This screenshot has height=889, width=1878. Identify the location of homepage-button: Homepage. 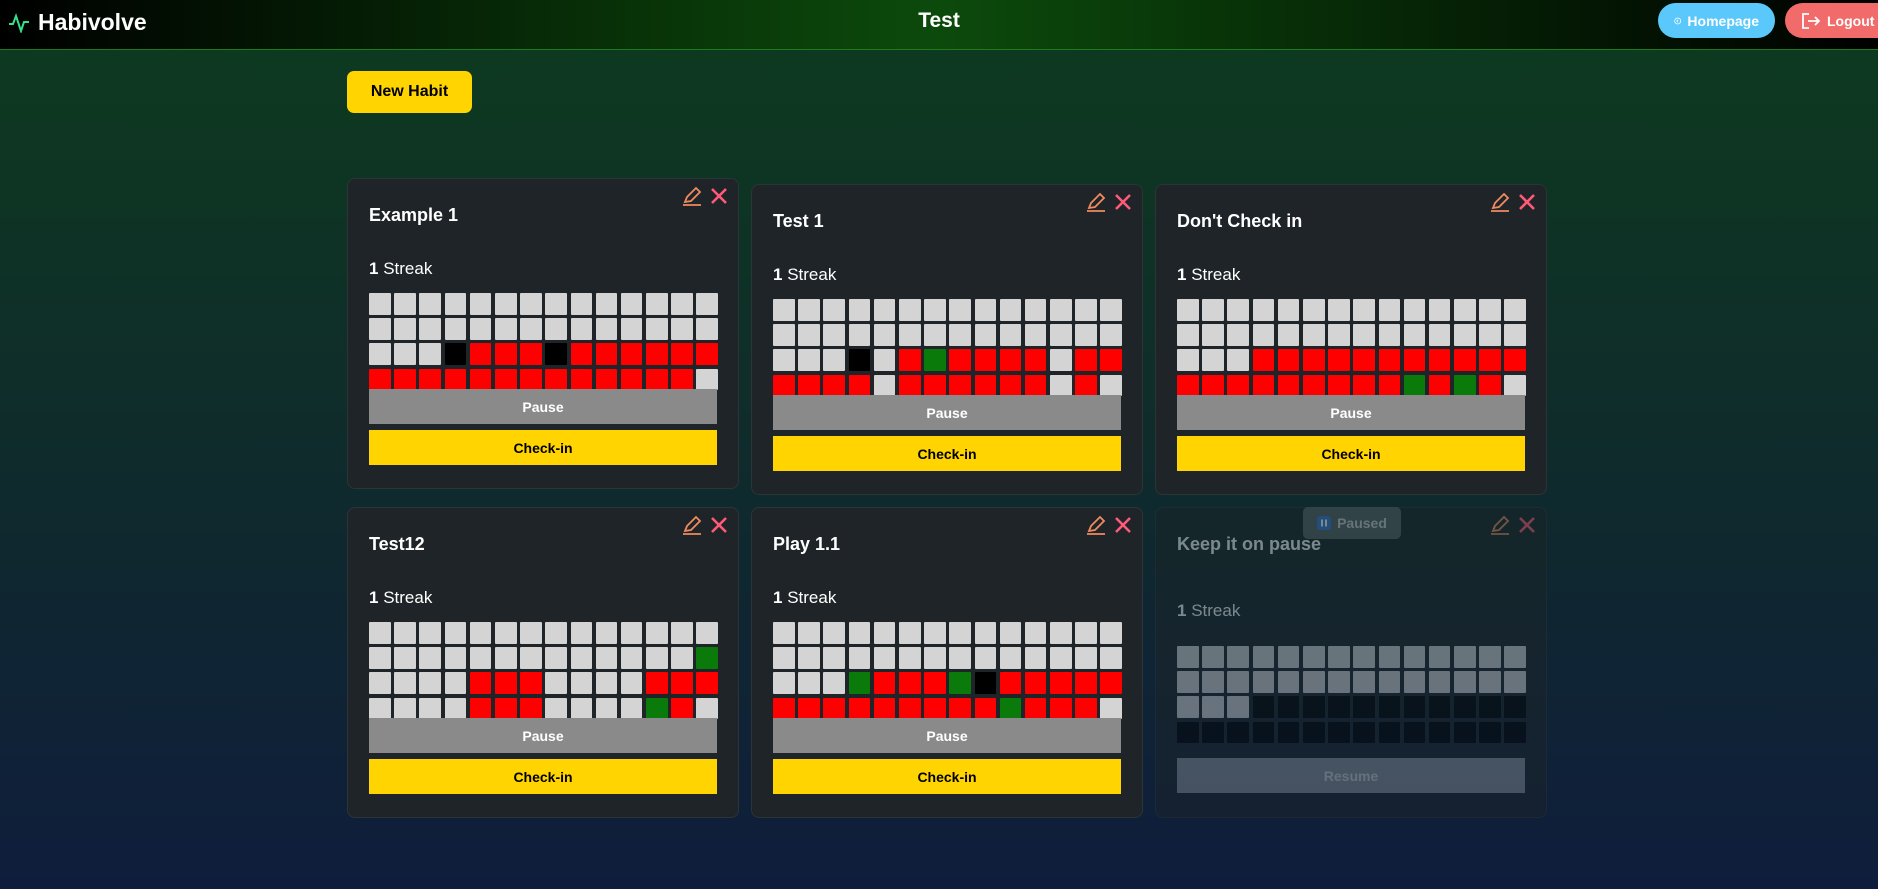
(1716, 20).